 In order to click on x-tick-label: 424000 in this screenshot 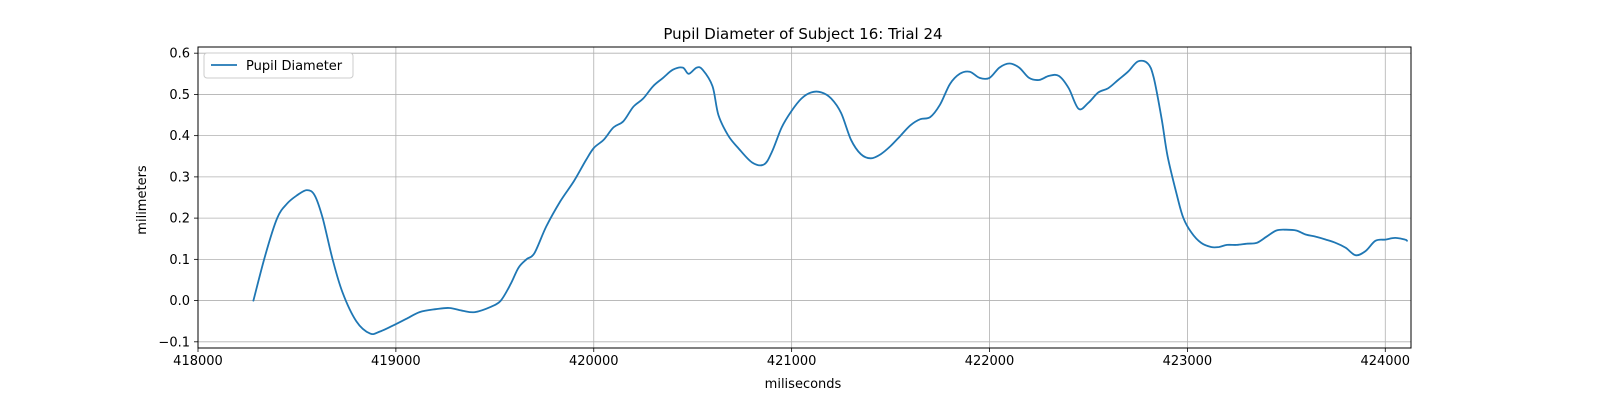, I will do `click(1385, 361)`.